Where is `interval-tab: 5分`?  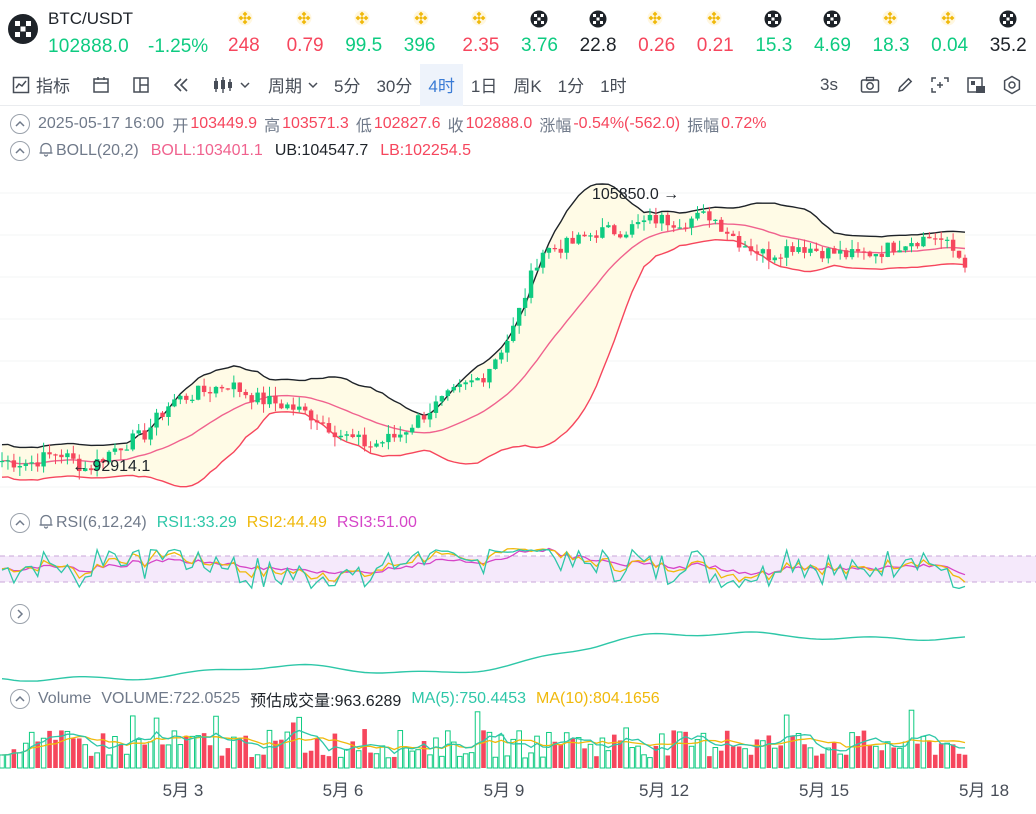
interval-tab: 5分 is located at coordinates (347, 86).